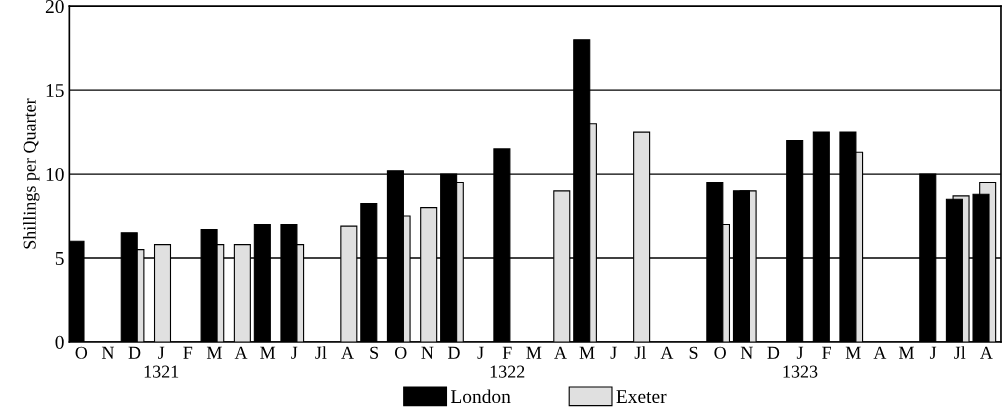  What do you see at coordinates (641, 397) in the screenshot?
I see `legend-label: Exeter` at bounding box center [641, 397].